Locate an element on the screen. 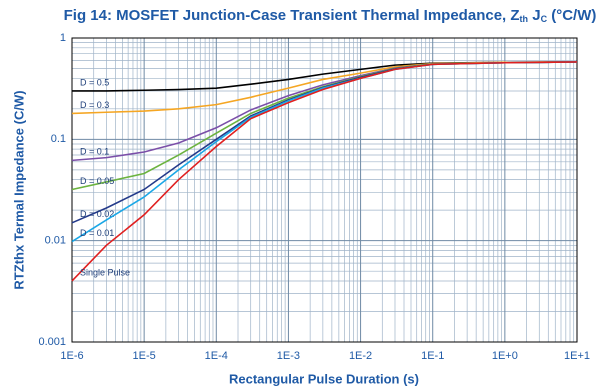  series-label: D = 0.5 is located at coordinates (94, 82).